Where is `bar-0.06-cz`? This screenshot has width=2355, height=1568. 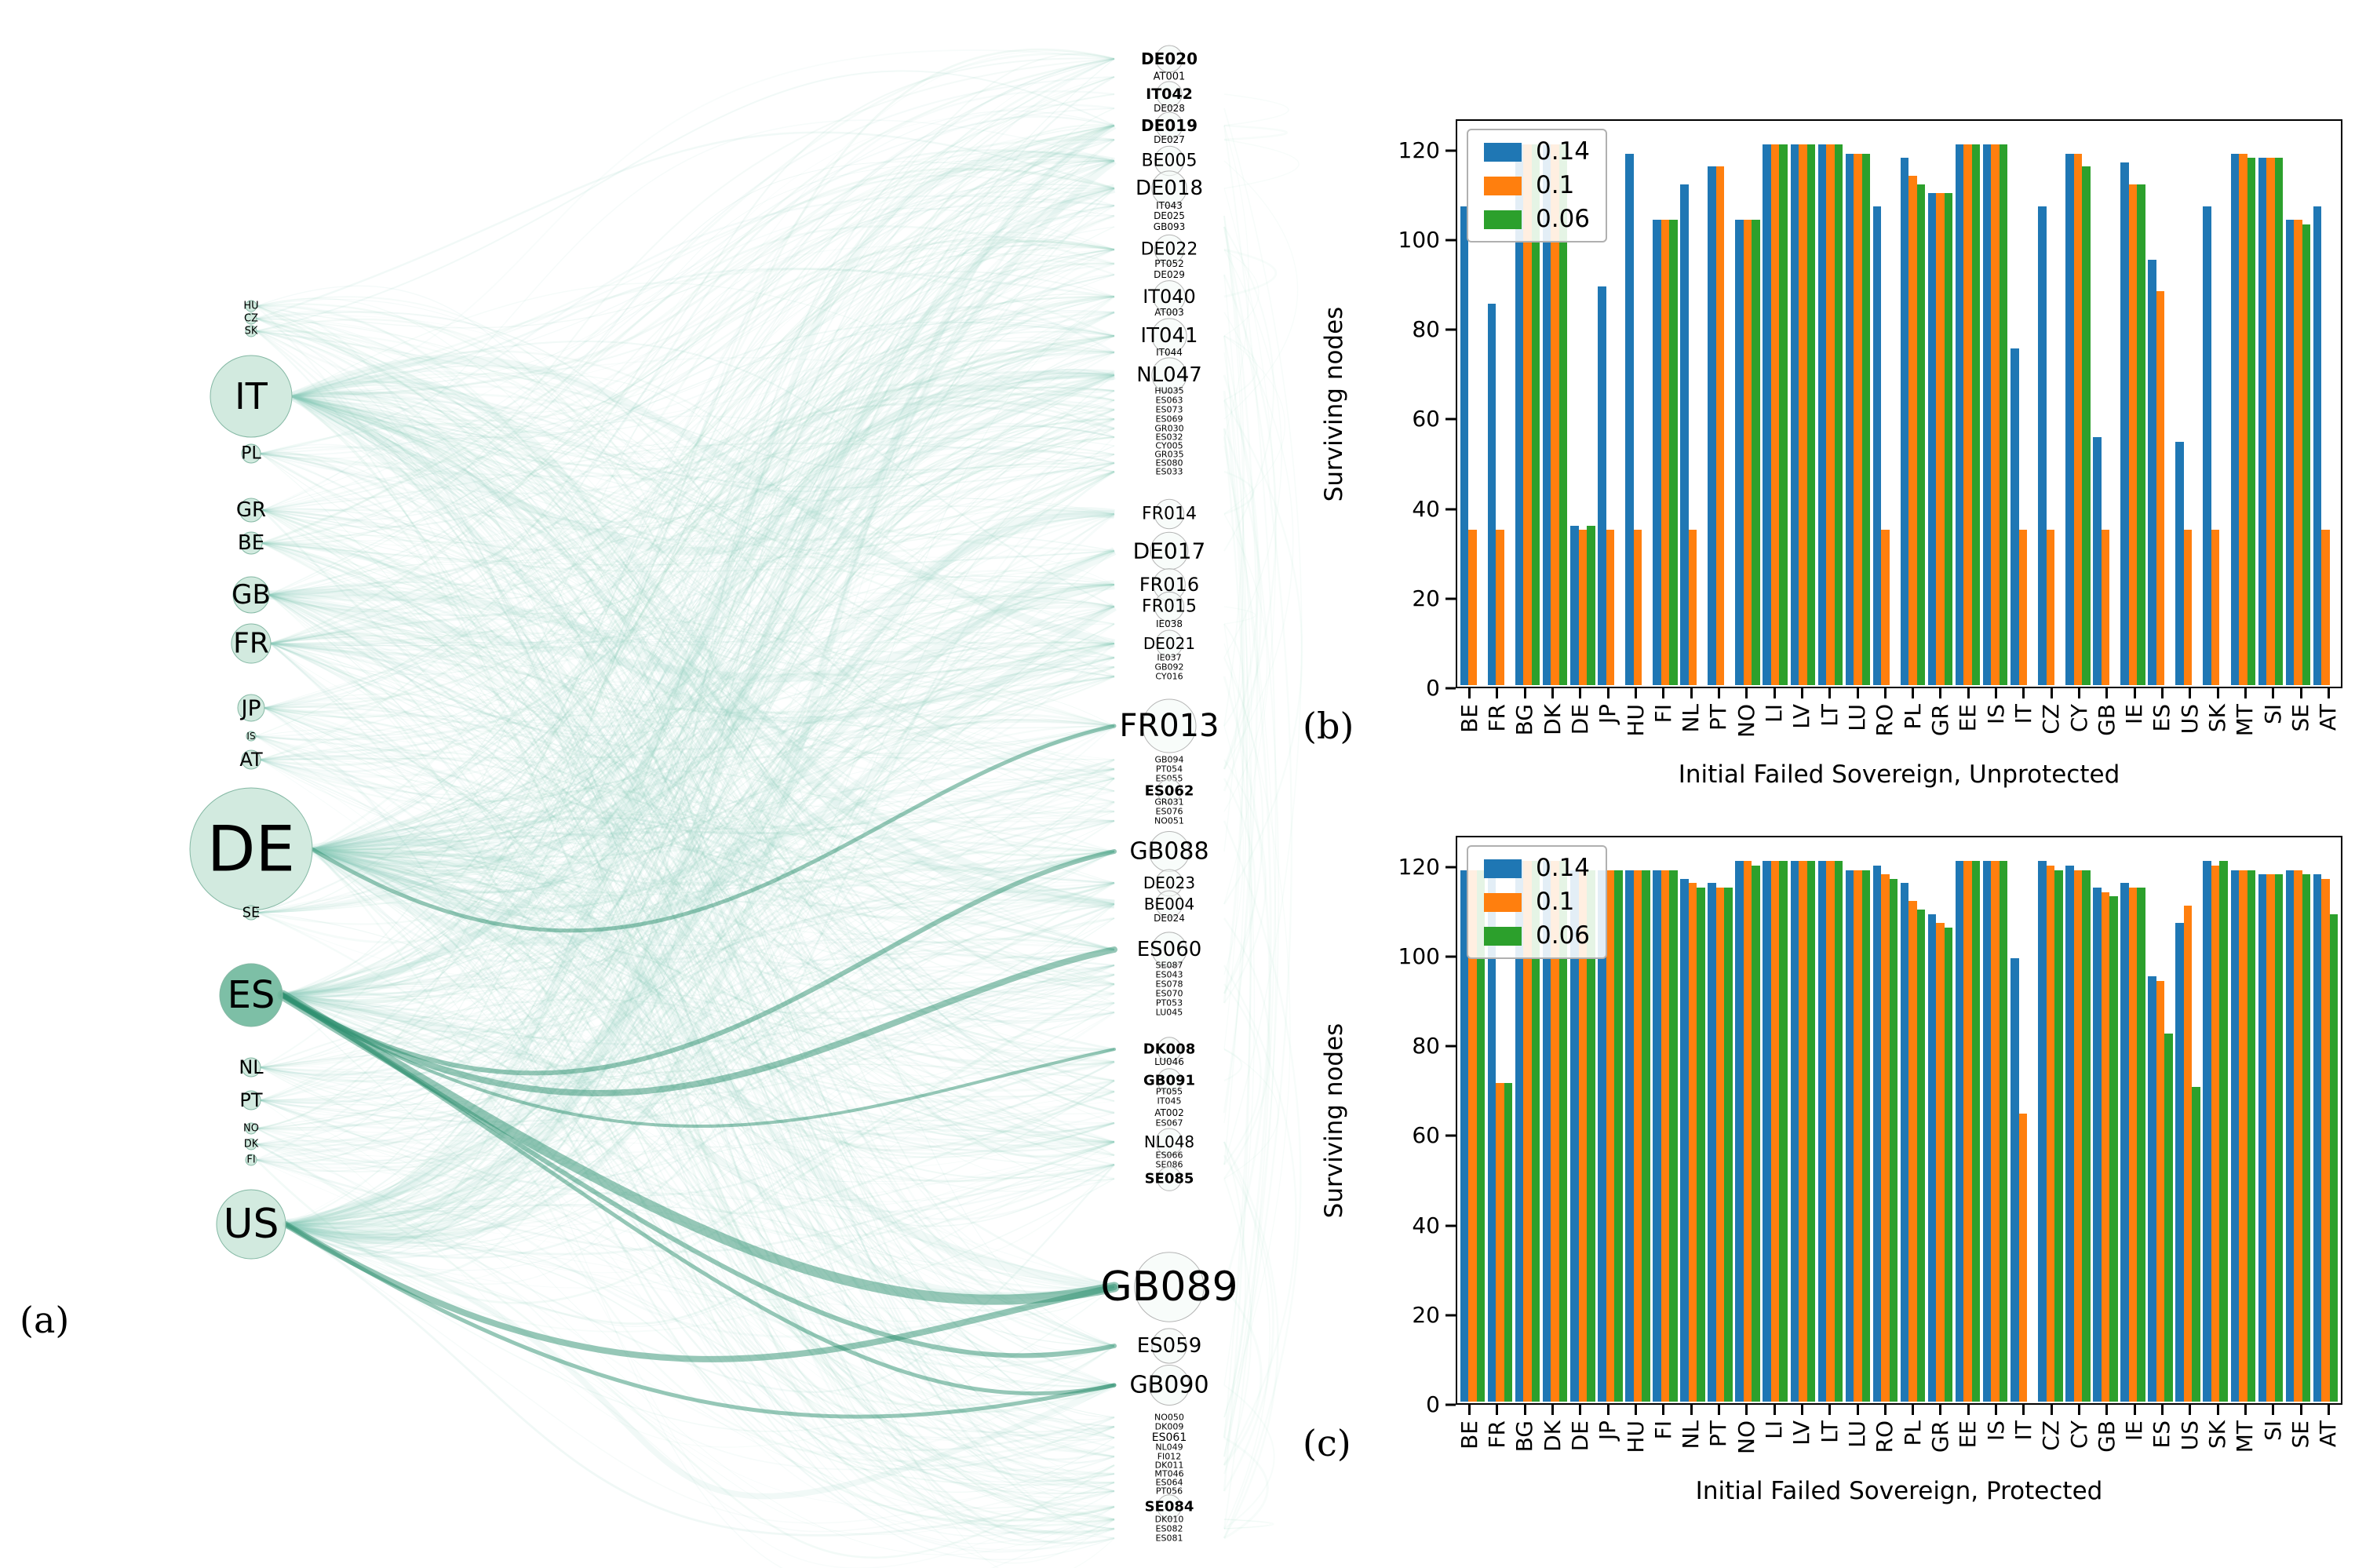 bar-0.06-cz is located at coordinates (2058, 1136).